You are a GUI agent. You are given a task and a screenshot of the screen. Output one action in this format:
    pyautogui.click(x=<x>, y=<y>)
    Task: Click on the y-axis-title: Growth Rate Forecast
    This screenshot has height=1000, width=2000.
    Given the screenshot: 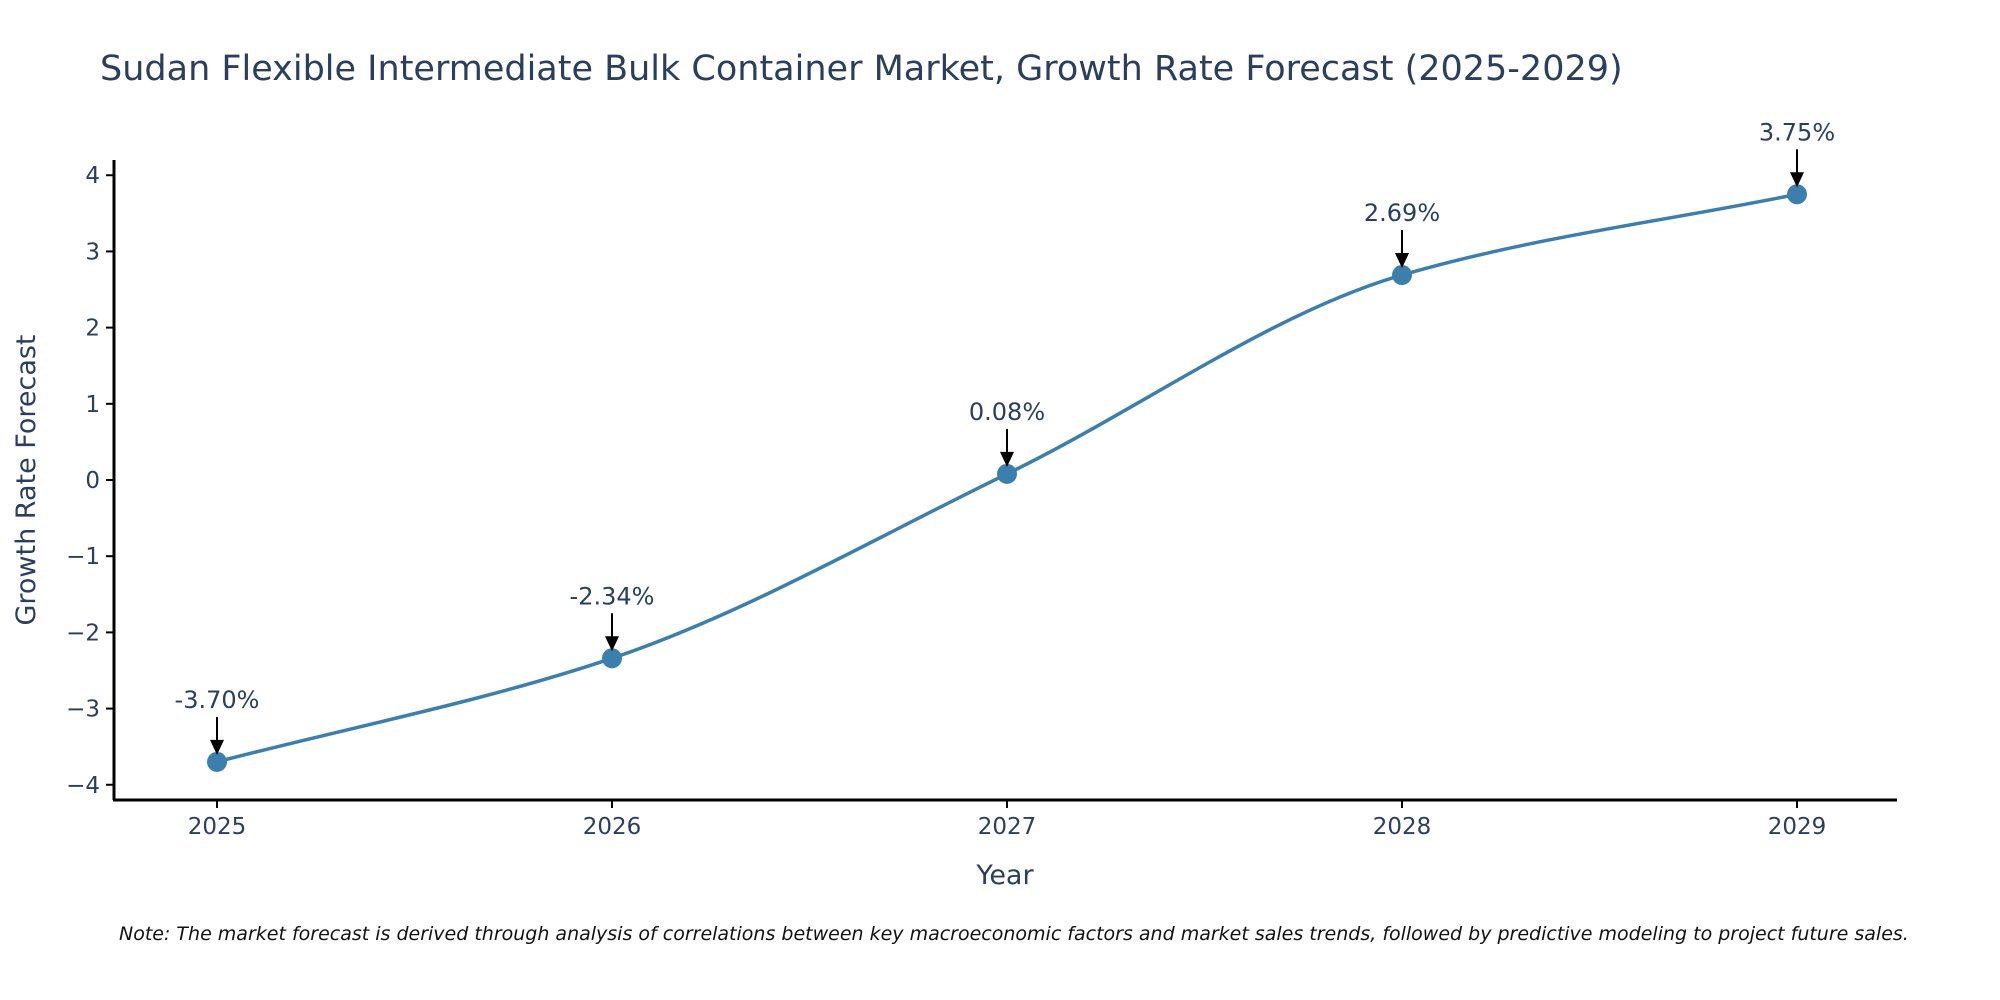 What is the action you would take?
    pyautogui.click(x=26, y=479)
    